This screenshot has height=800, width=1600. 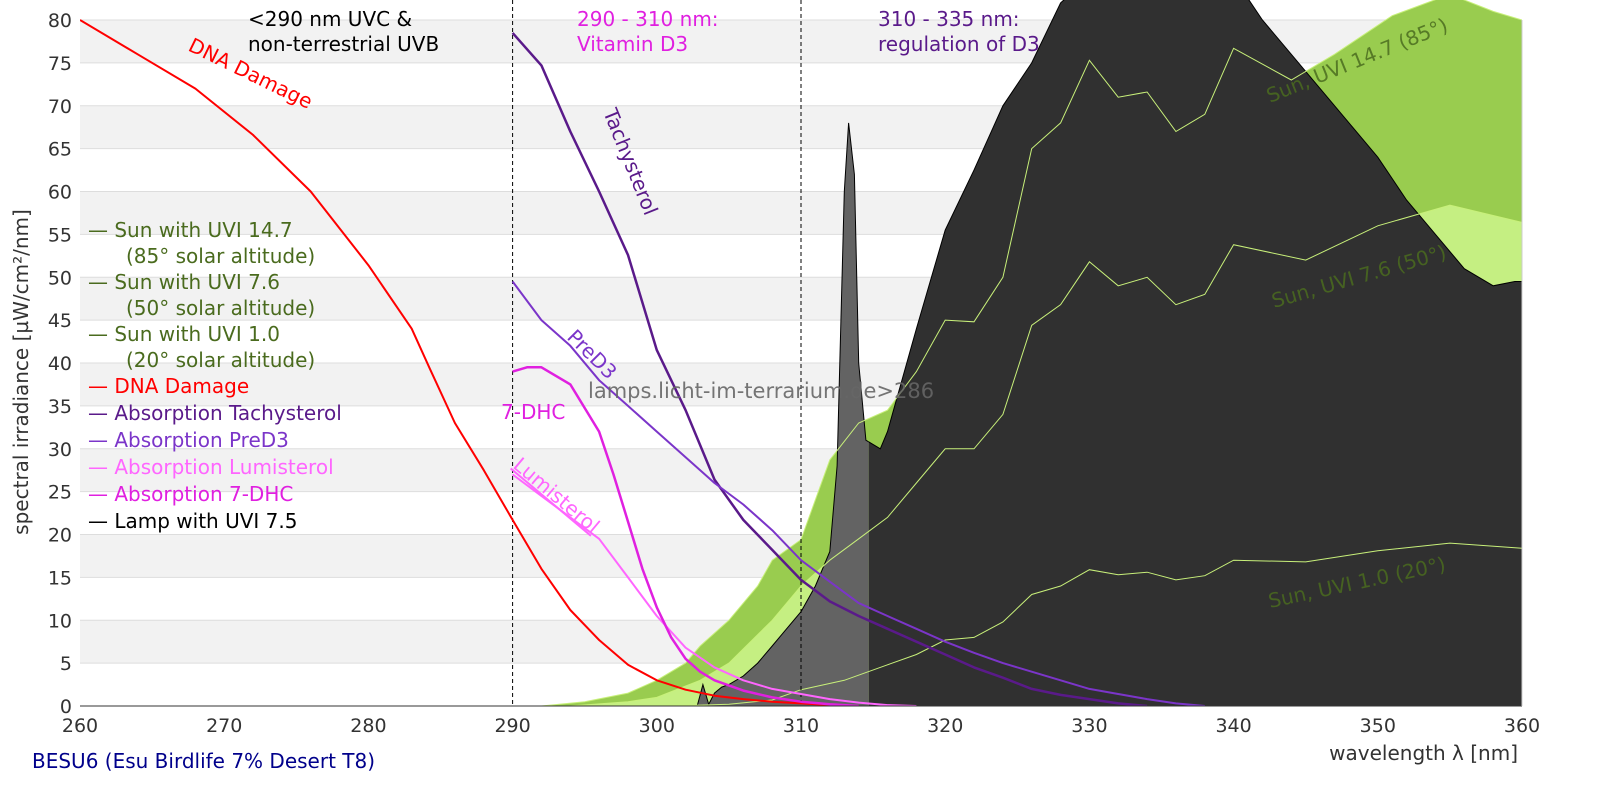 I want to click on legend-label: — Lamp with UVI 7.5, so click(x=192, y=521).